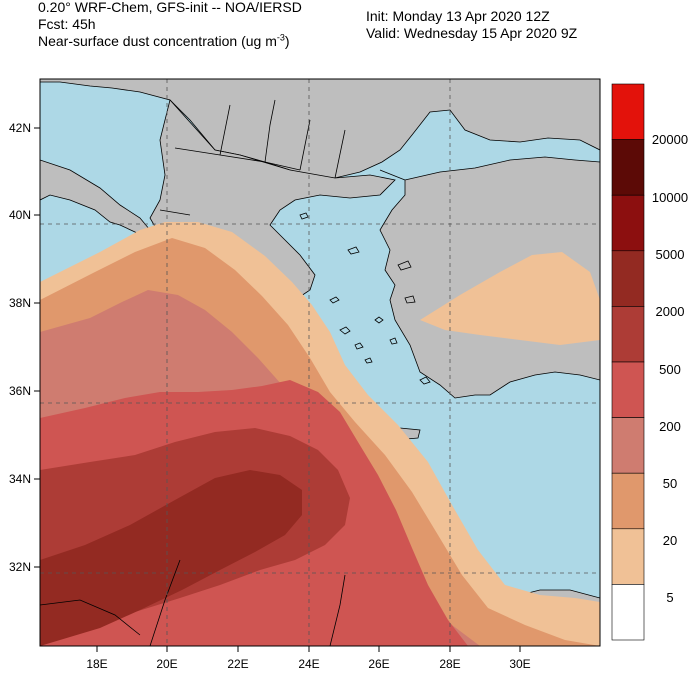 The height and width of the screenshot is (674, 697). Describe the element at coordinates (670, 426) in the screenshot. I see `colorbar-label: 200` at that location.